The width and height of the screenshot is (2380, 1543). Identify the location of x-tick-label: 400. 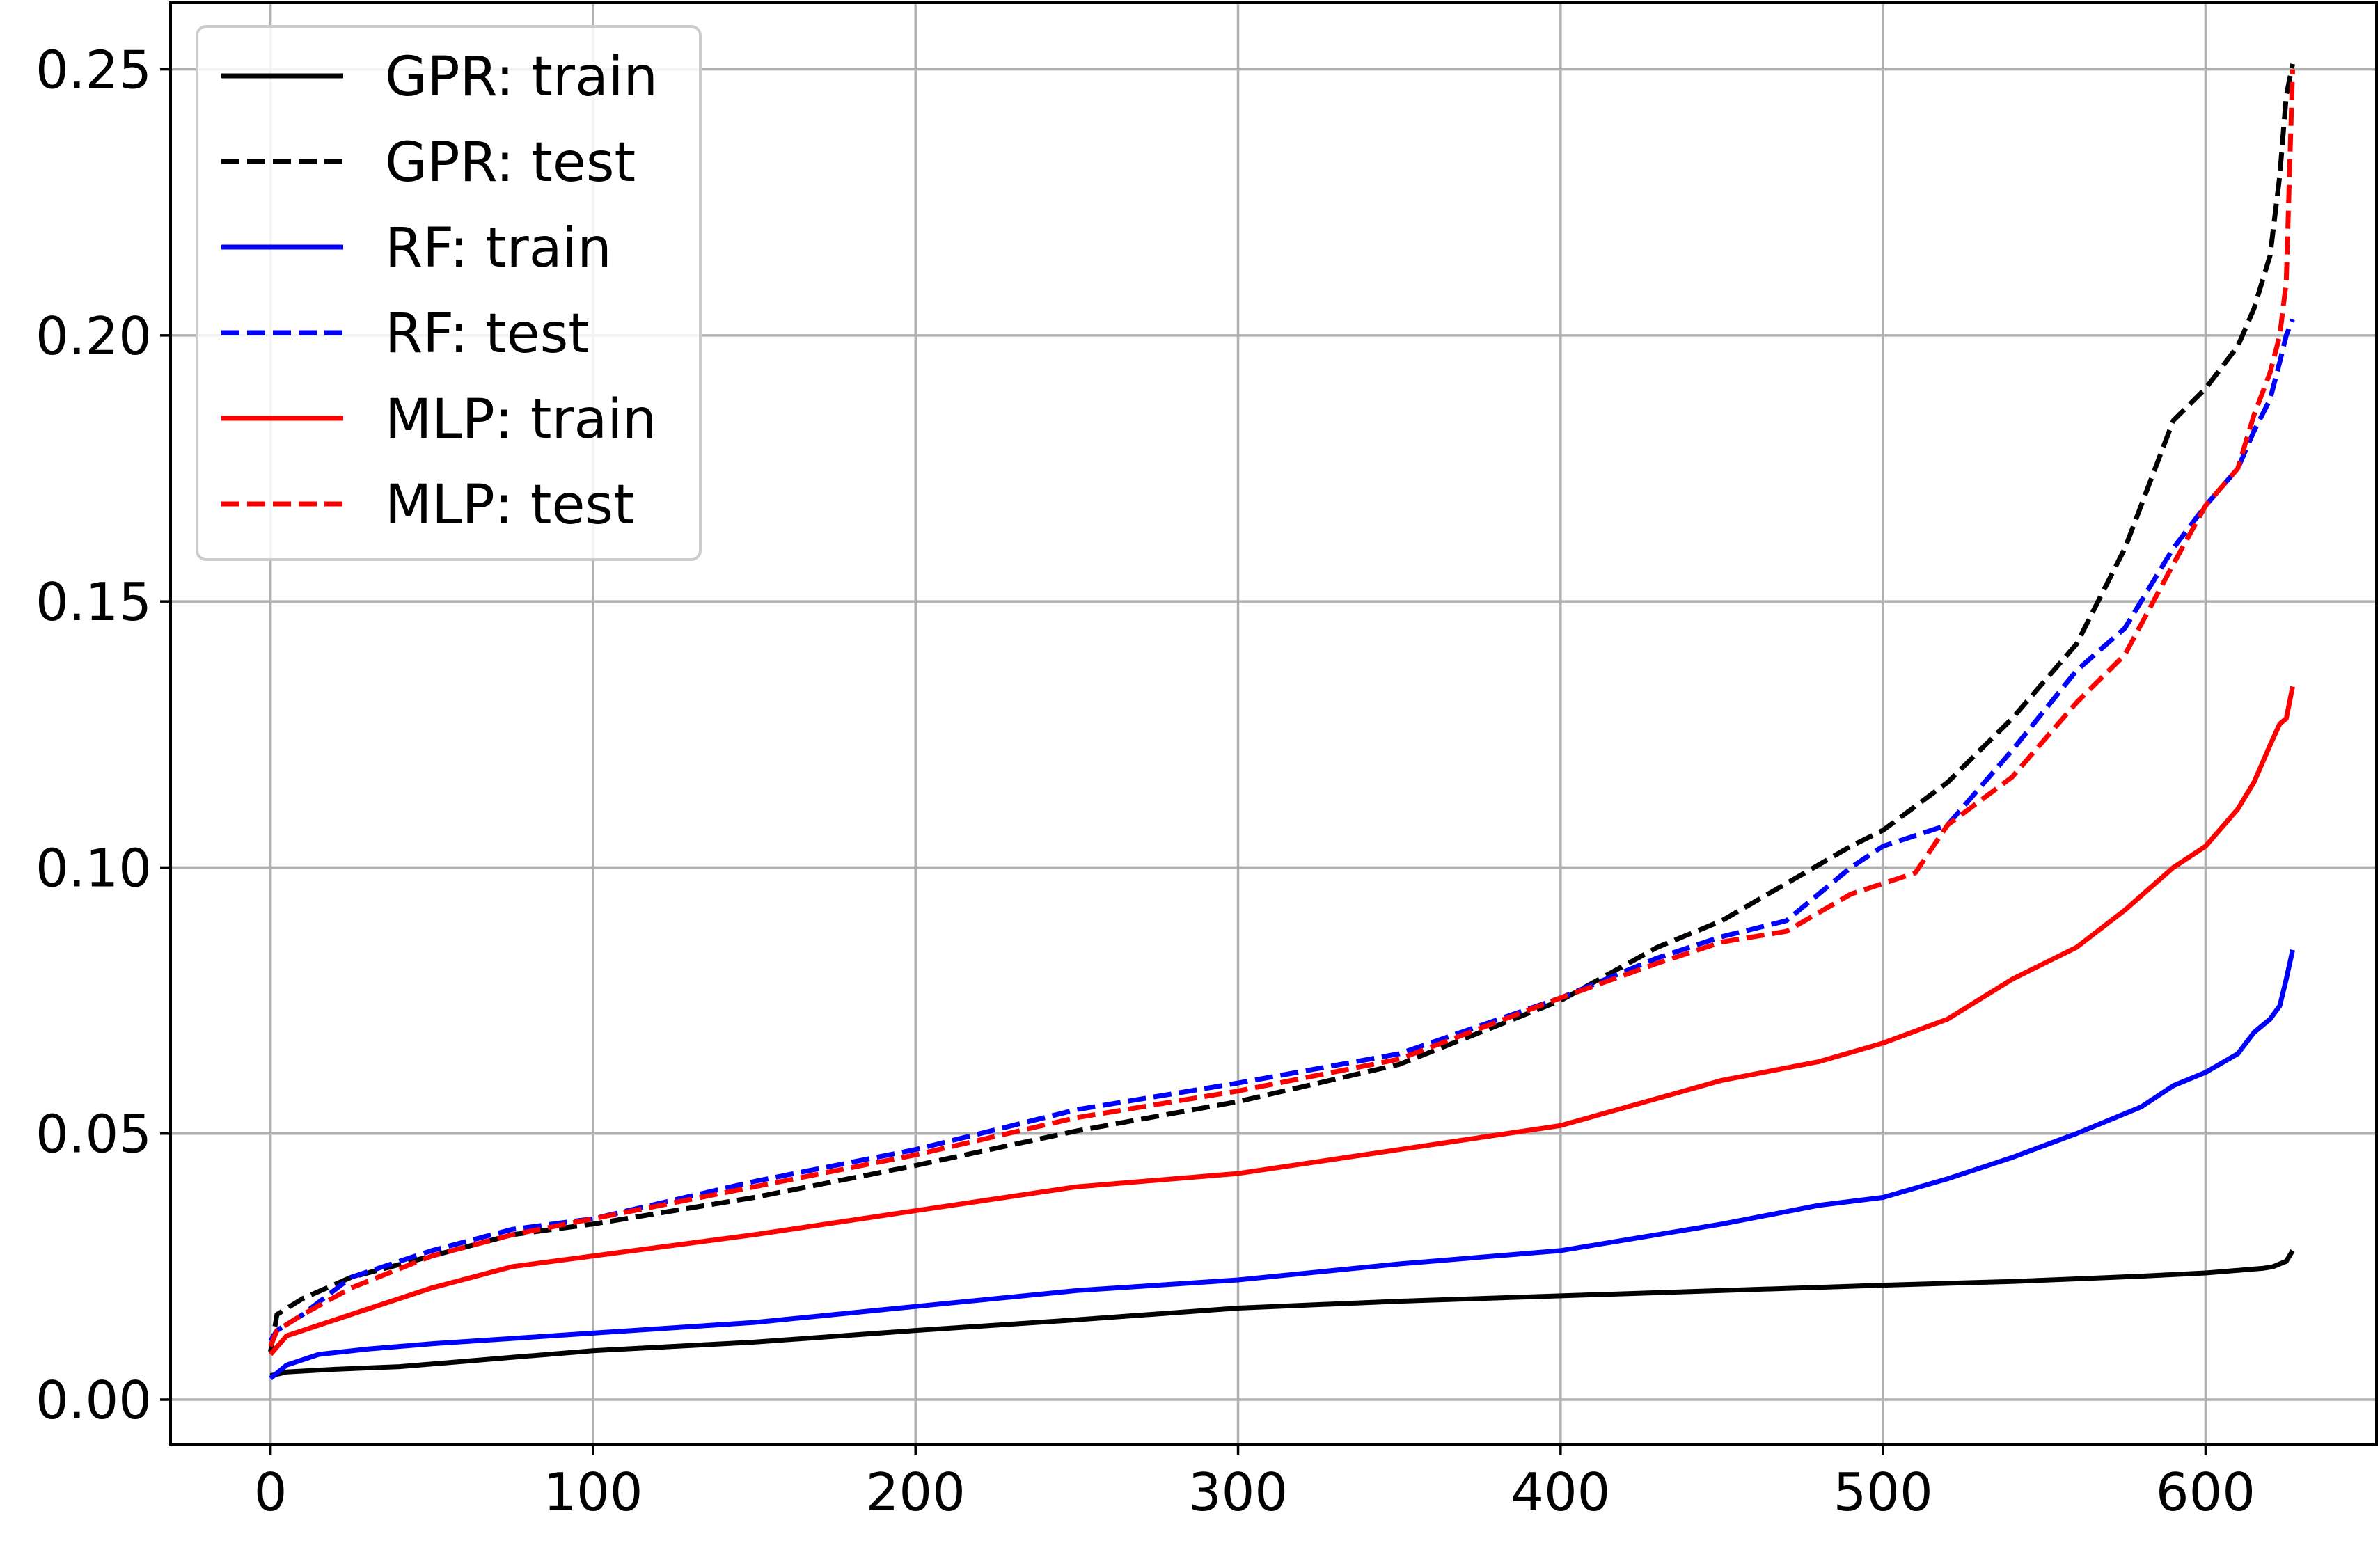
(1560, 1493).